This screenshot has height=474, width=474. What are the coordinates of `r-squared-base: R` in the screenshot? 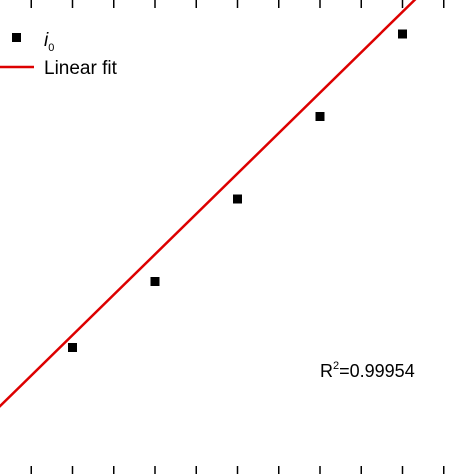 It's located at (326, 371).